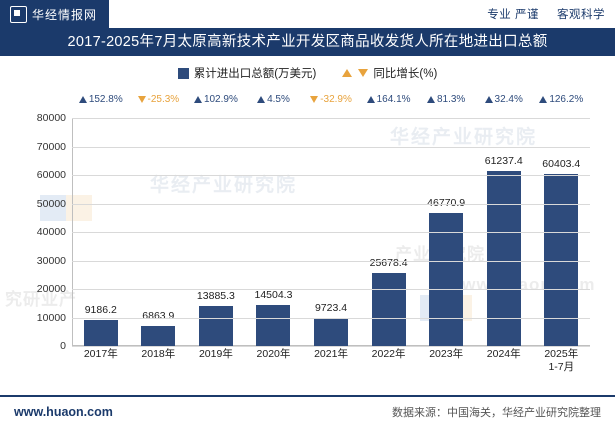 This screenshot has width=615, height=427. Describe the element at coordinates (513, 15) in the screenshot. I see `slogan-left: 专业 严谨` at that location.